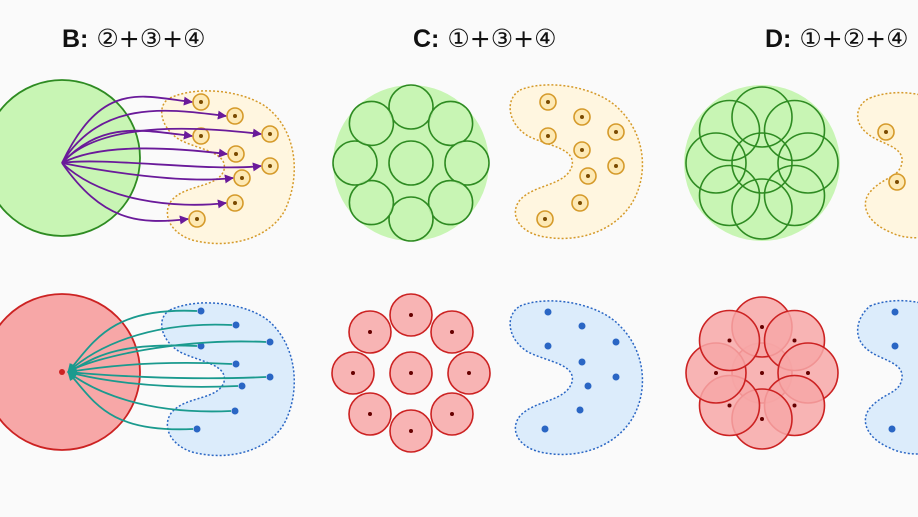  What do you see at coordinates (854, 38) in the screenshot?
I see `panel-d-formula: ①+②+④` at bounding box center [854, 38].